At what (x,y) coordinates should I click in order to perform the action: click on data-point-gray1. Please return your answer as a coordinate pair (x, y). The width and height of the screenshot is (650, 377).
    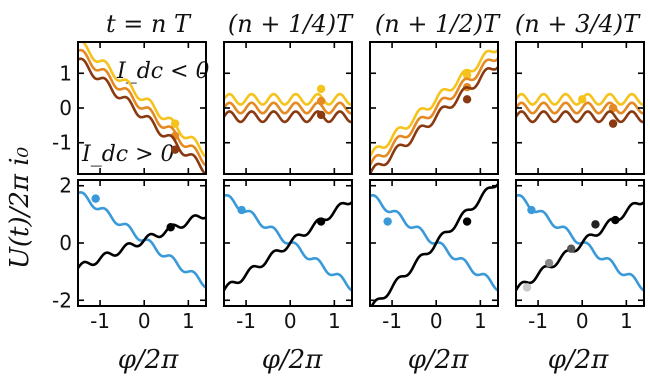
    Looking at the image, I should click on (527, 287).